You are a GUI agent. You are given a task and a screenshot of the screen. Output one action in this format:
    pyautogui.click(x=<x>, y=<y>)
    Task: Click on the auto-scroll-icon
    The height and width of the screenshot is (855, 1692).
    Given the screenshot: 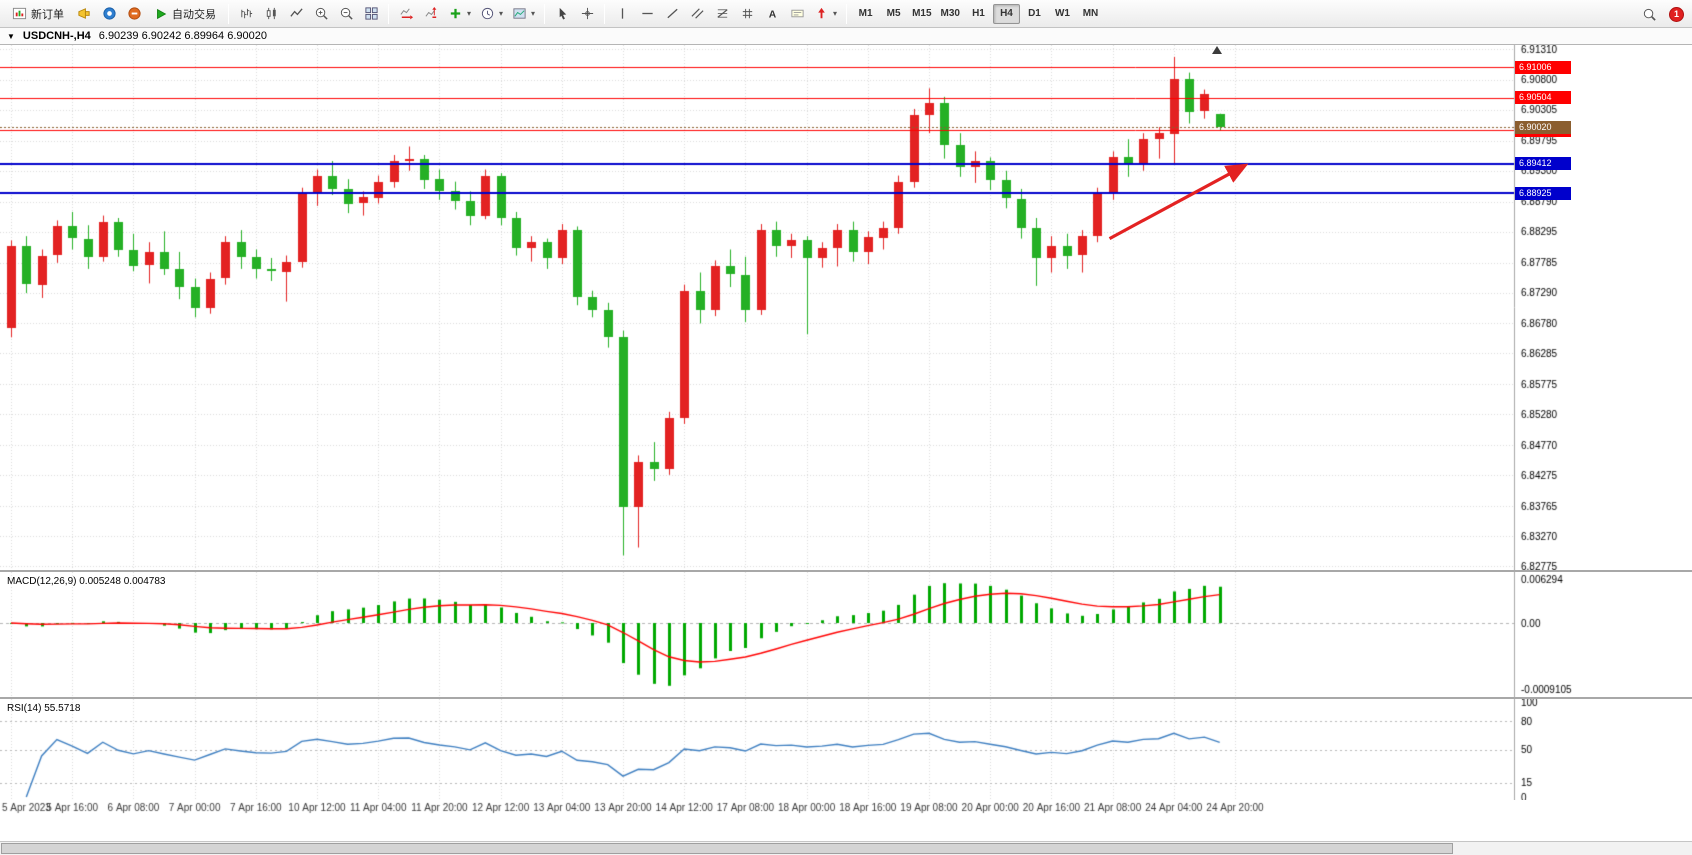 What is the action you would take?
    pyautogui.click(x=406, y=14)
    